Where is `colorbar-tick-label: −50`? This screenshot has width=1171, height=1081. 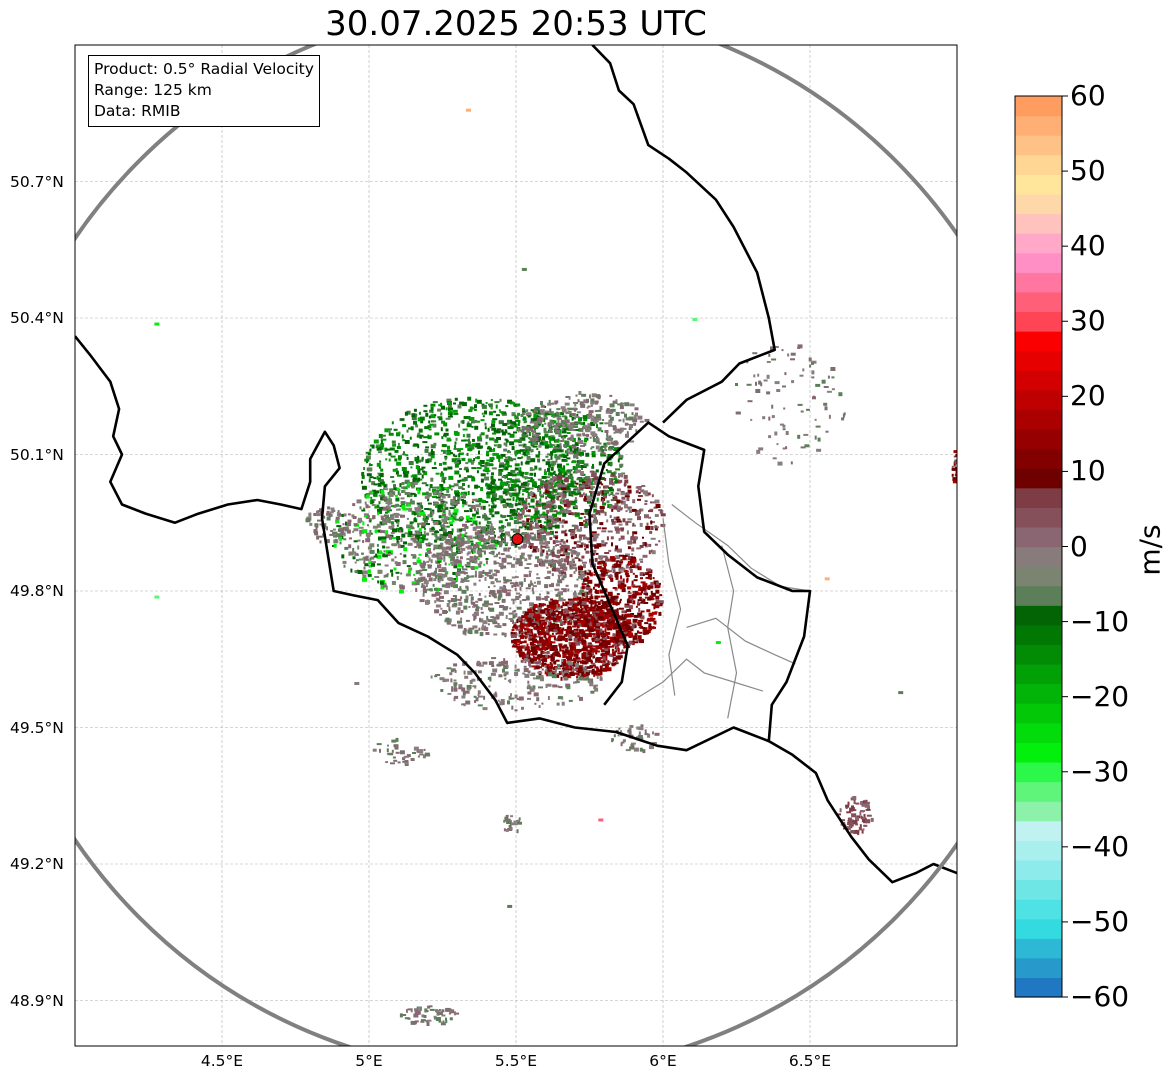
colorbar-tick-label: −50 is located at coordinates (1100, 921).